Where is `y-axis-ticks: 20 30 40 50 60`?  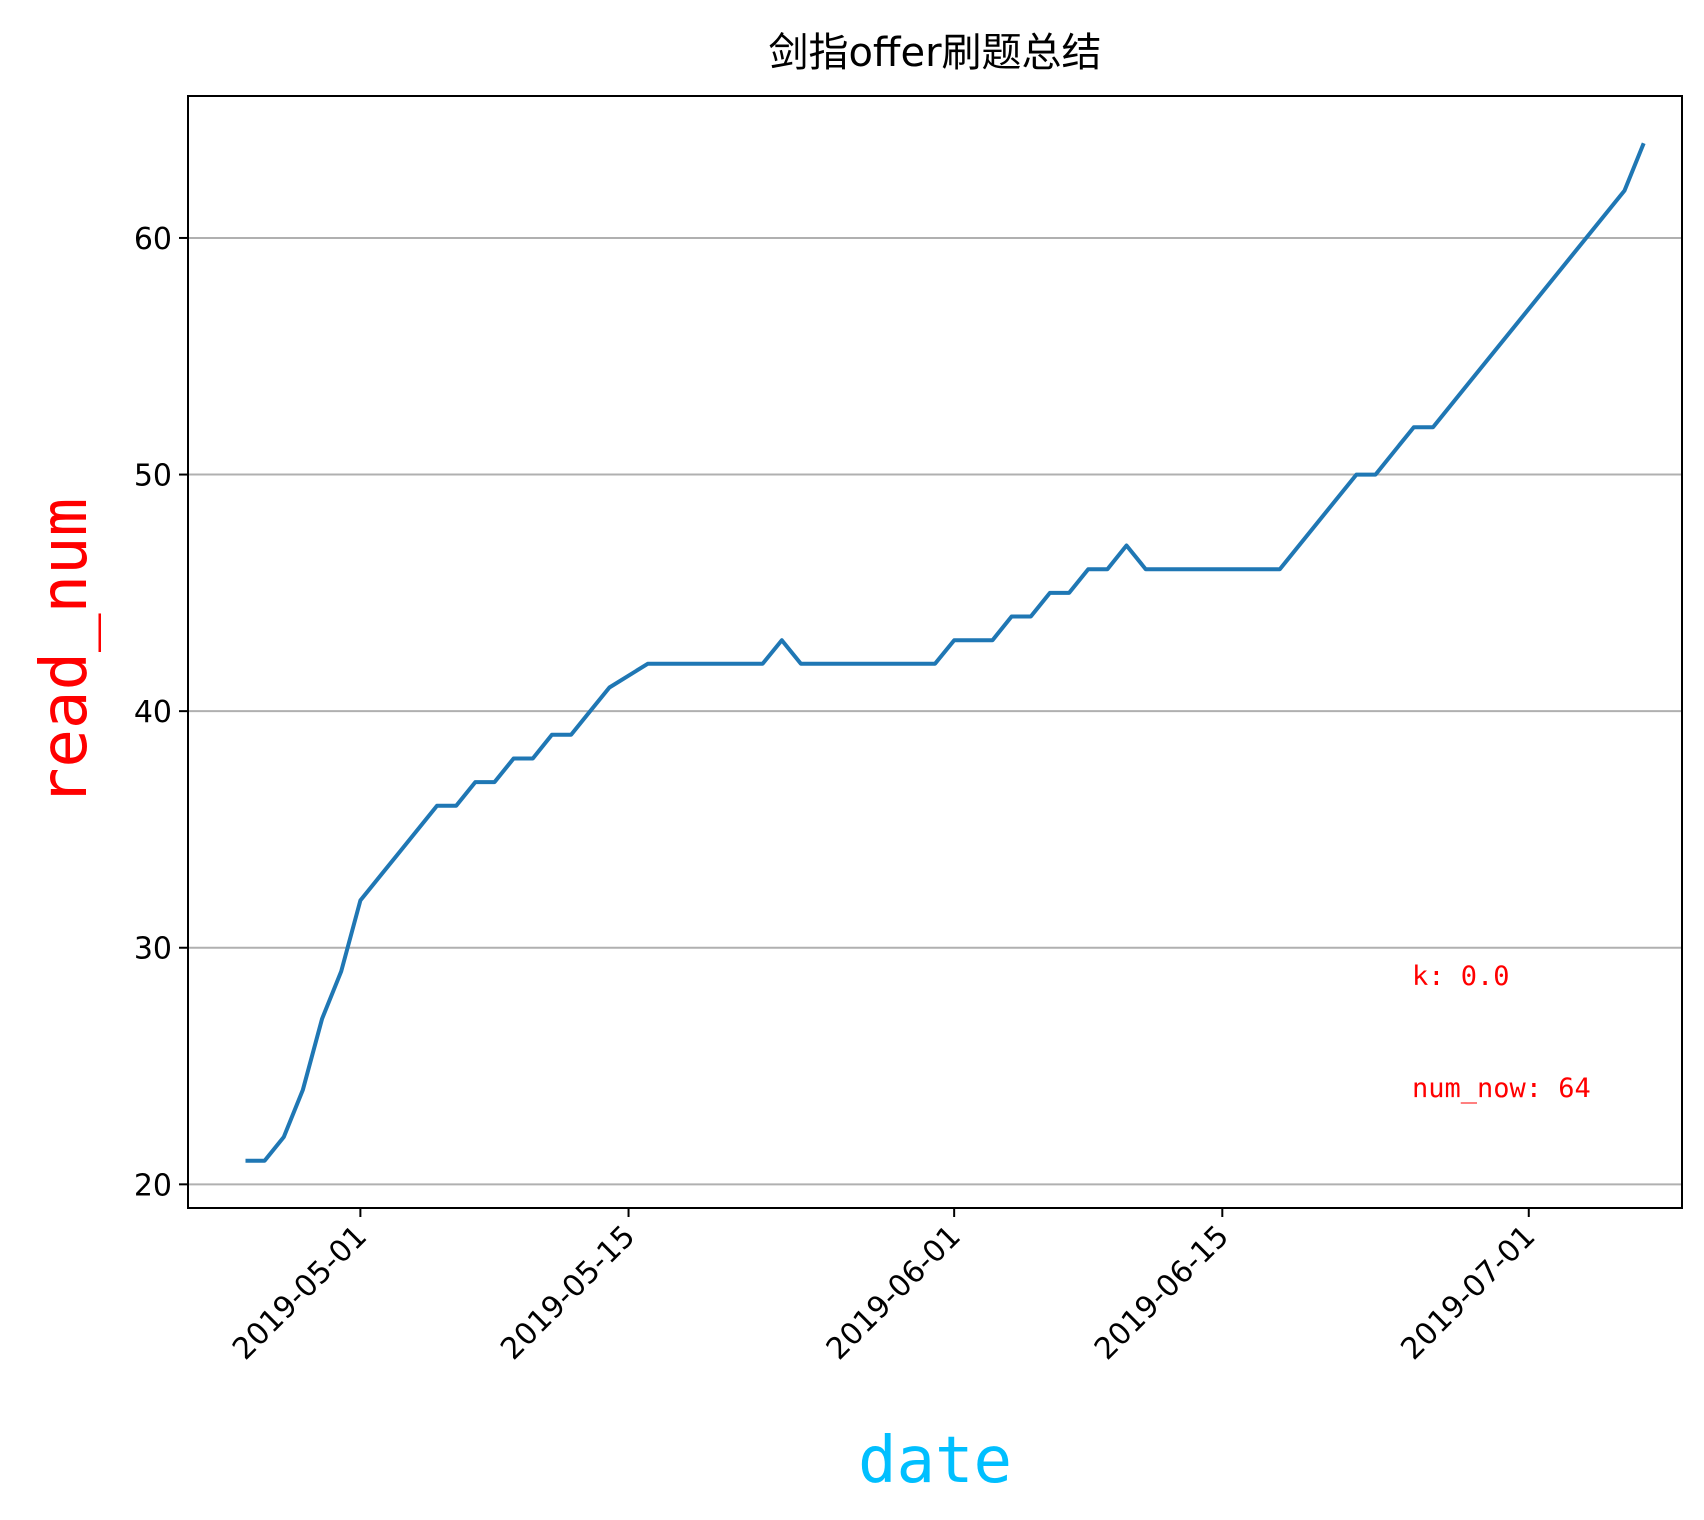
y-axis-ticks: 20 30 40 50 60 is located at coordinates (161, 712).